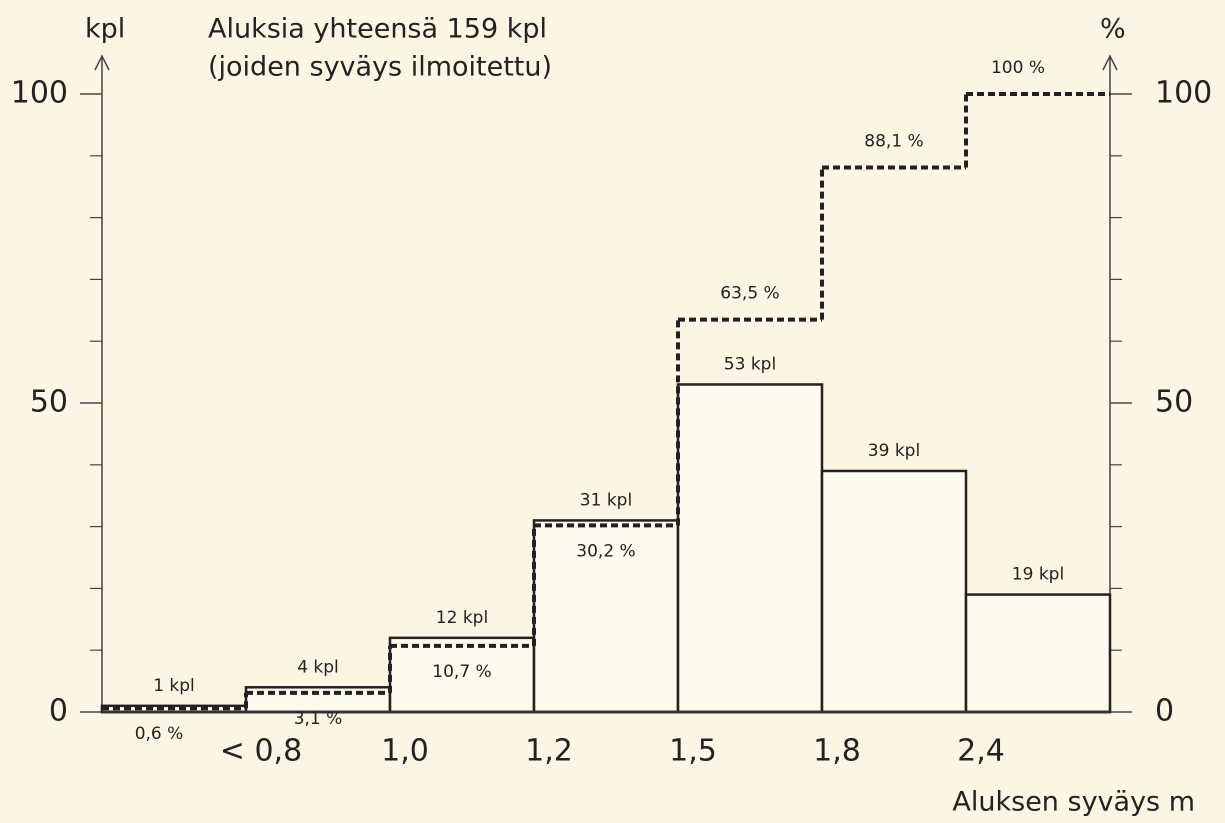 The image size is (1225, 823). What do you see at coordinates (1164, 711) in the screenshot?
I see `y2-tick-label: 0` at bounding box center [1164, 711].